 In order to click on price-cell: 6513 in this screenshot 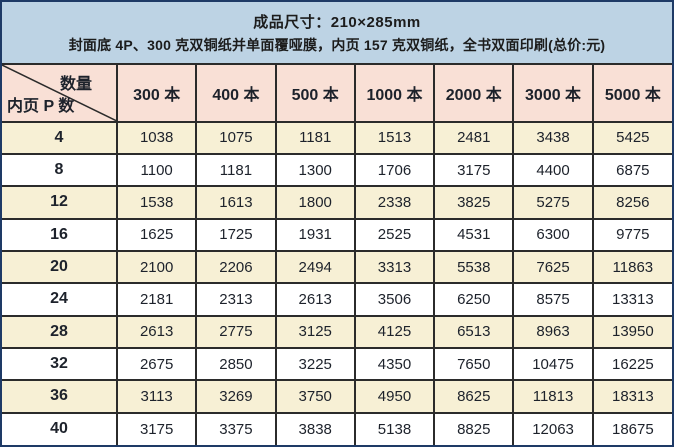, I will do `click(474, 331)`.